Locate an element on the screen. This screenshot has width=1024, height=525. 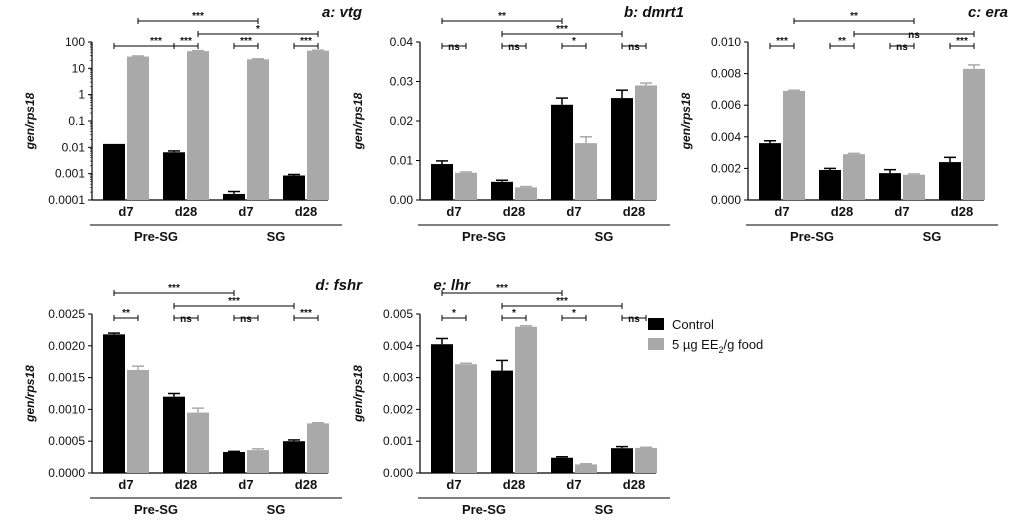
legend: Control 5 µg EE2/g food is located at coordinates (705, 336).